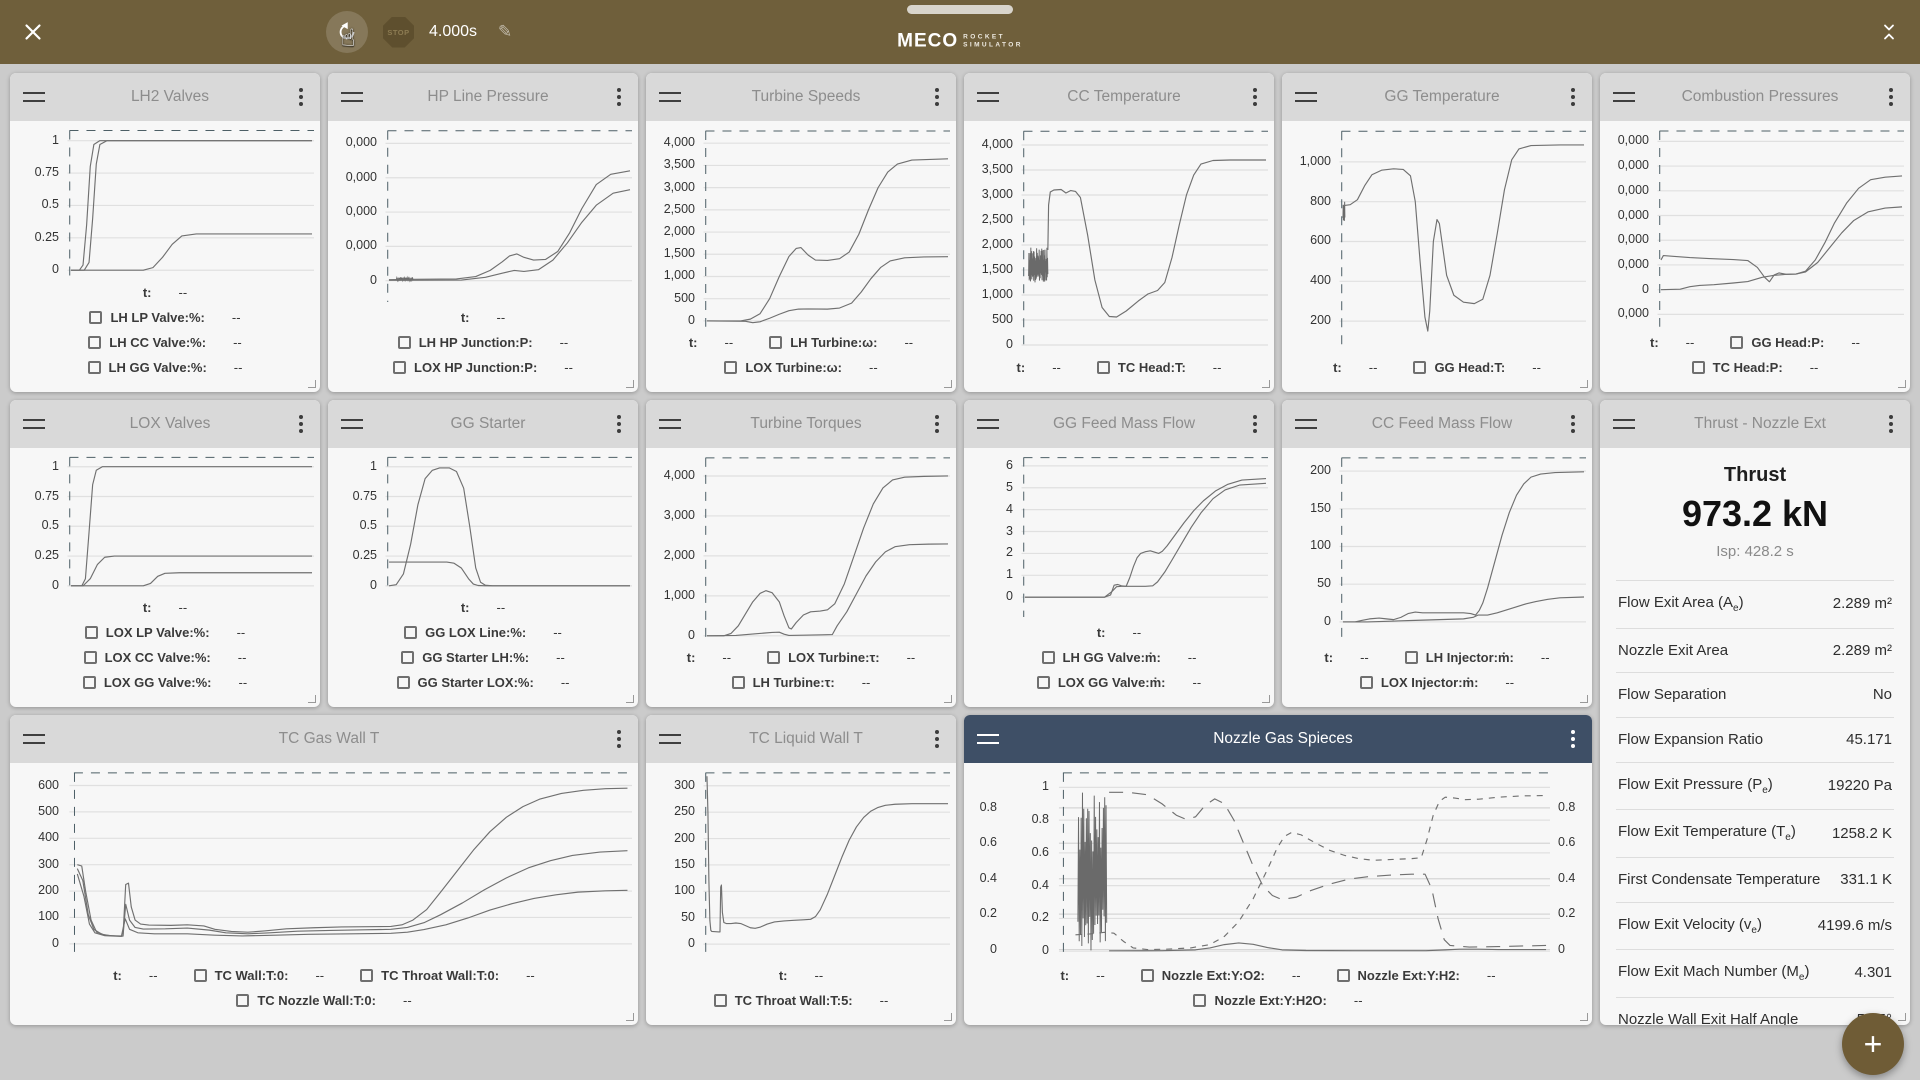 Image resolution: width=1920 pixels, height=1080 pixels. What do you see at coordinates (1889, 32) in the screenshot?
I see `collapse-button` at bounding box center [1889, 32].